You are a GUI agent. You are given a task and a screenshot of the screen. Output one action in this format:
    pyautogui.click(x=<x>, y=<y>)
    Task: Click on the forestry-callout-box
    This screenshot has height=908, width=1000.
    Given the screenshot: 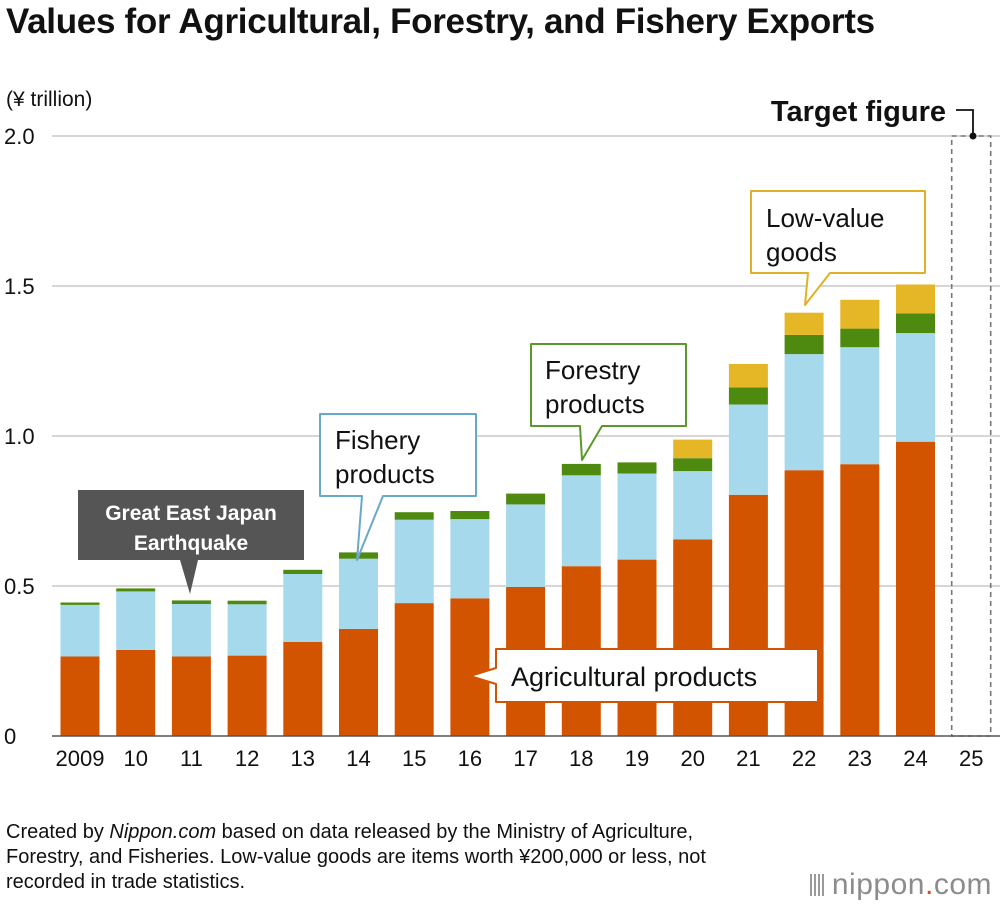 What is the action you would take?
    pyautogui.click(x=608, y=402)
    